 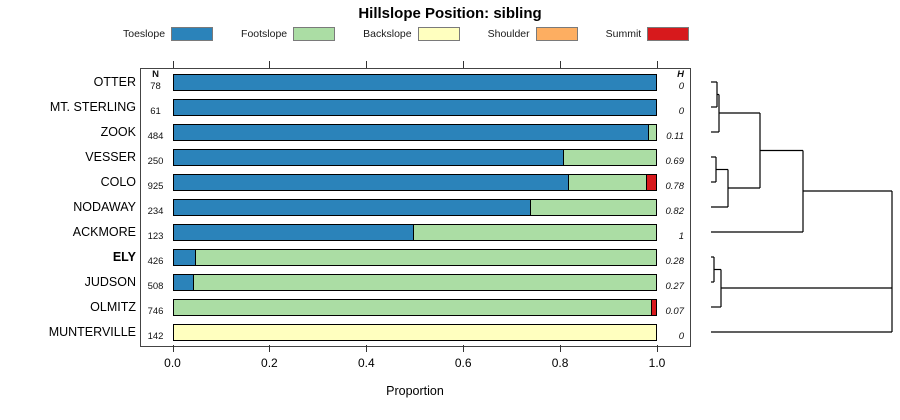 What do you see at coordinates (144, 34) in the screenshot?
I see `legend-label: Toeslope` at bounding box center [144, 34].